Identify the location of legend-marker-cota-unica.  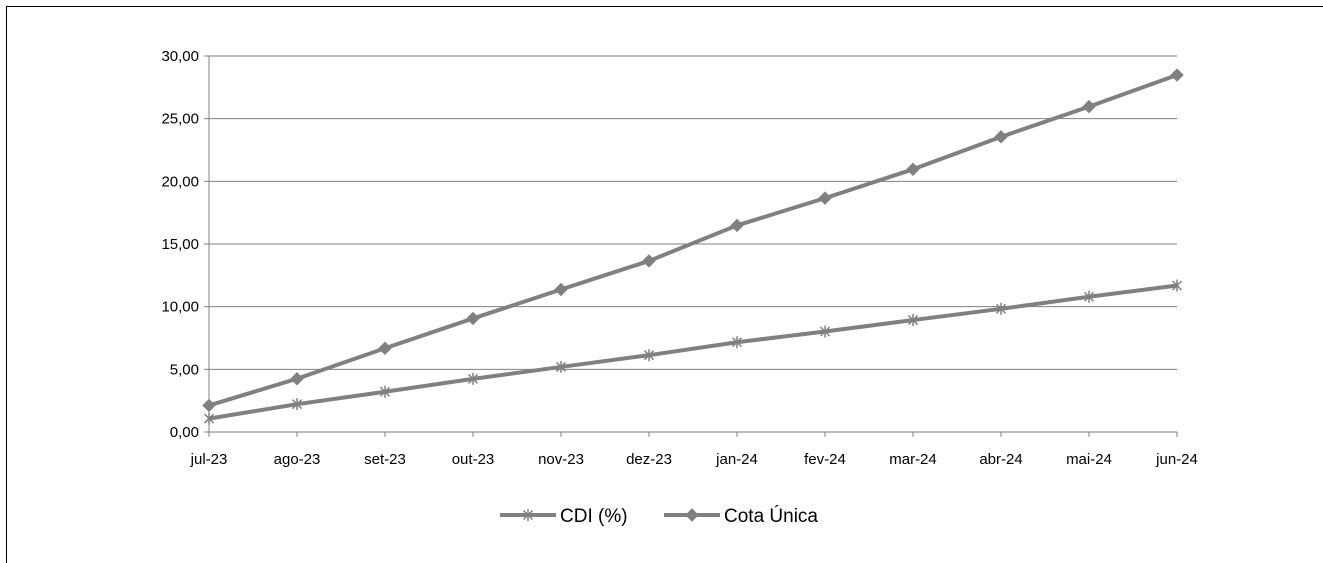
(692, 515).